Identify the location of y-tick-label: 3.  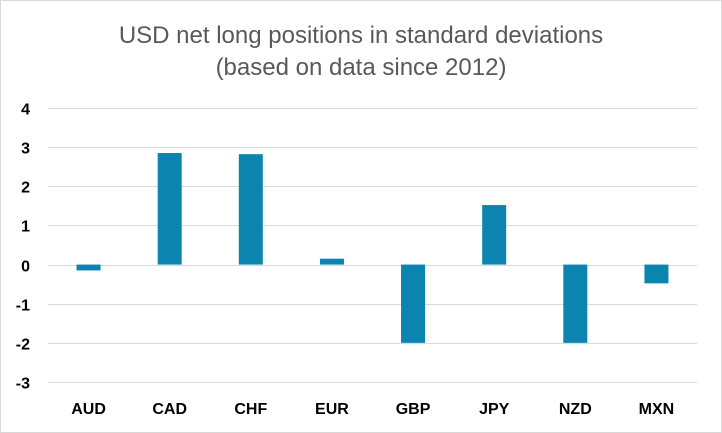
(25, 149).